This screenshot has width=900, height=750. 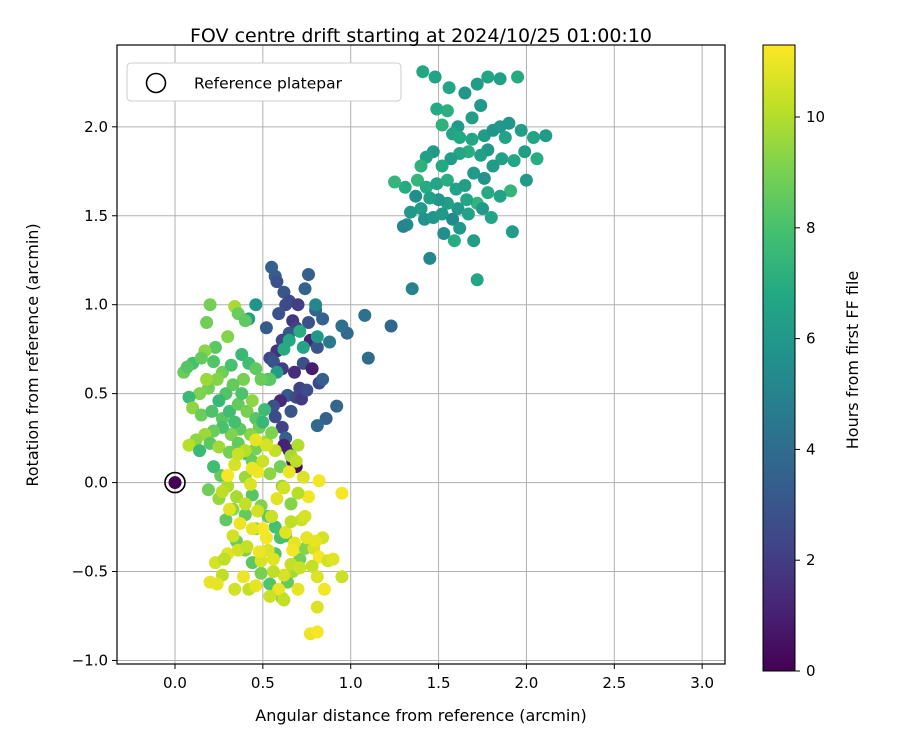 What do you see at coordinates (438, 678) in the screenshot?
I see `x-axis-ticks: 0.0 0.5 1.0 1.5 2.0 2.5 3.0` at bounding box center [438, 678].